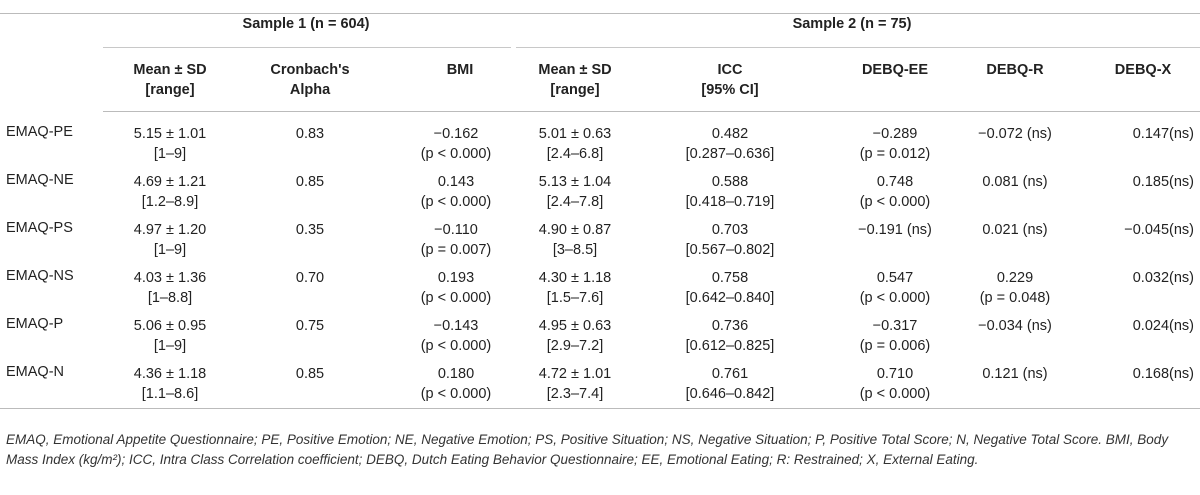 The image size is (1200, 495). What do you see at coordinates (575, 240) in the screenshot?
I see `cell-mean2: 4.90 ± 0.87 [3–8.5]` at bounding box center [575, 240].